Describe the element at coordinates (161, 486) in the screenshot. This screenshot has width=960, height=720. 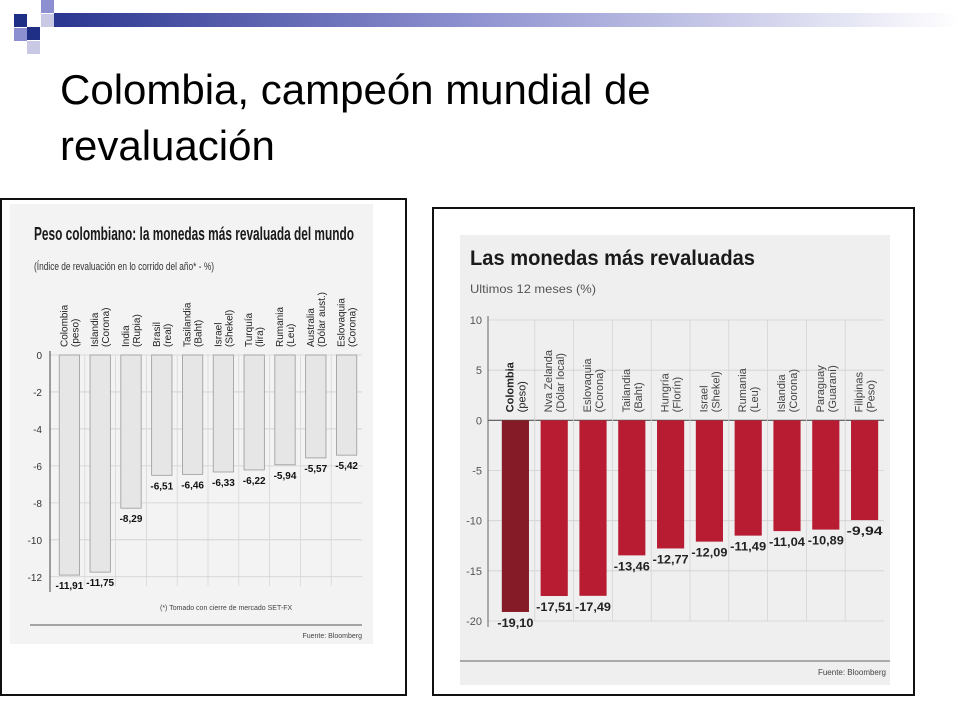
I see `bar-value-label: -6,51` at that location.